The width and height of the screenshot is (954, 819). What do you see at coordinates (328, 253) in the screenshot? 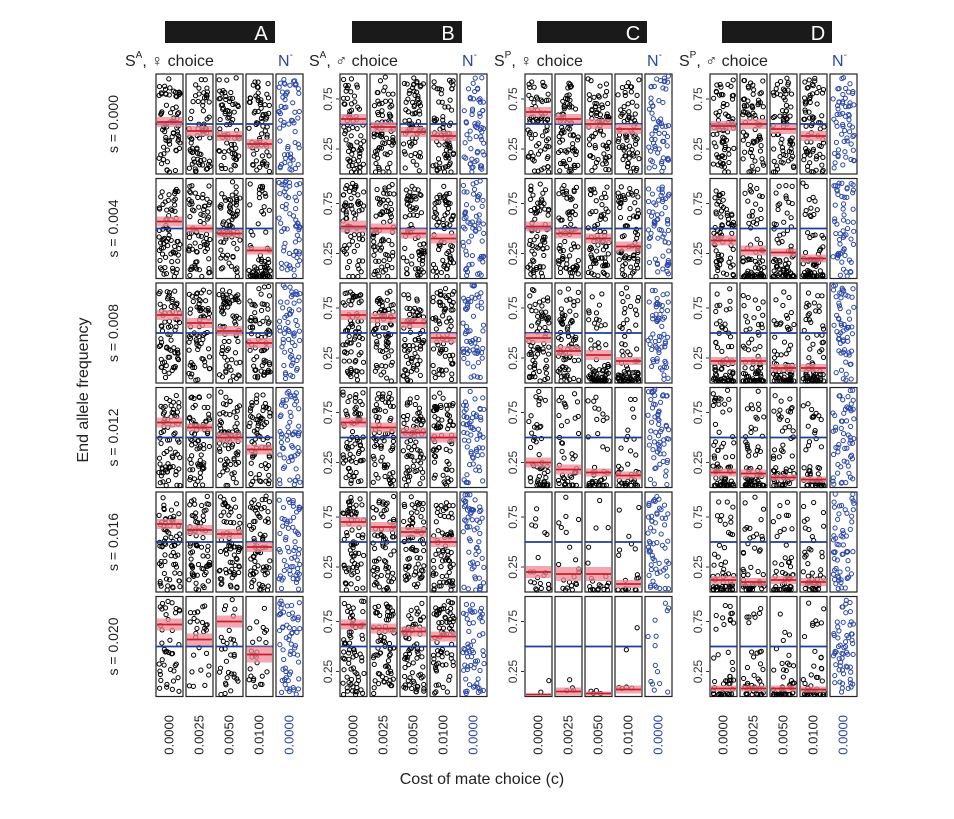
I see `y-tick-label: 0.25` at bounding box center [328, 253].